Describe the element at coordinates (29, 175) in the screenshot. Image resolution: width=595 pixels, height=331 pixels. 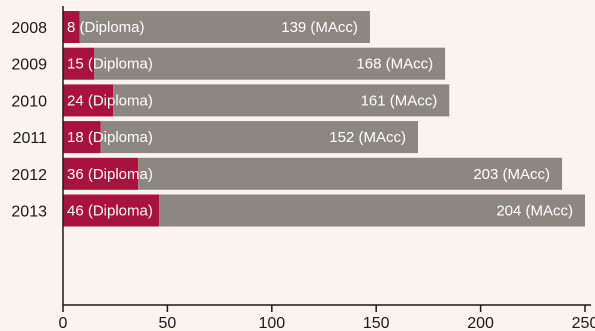
I see `year-label-2012: 2012` at that location.